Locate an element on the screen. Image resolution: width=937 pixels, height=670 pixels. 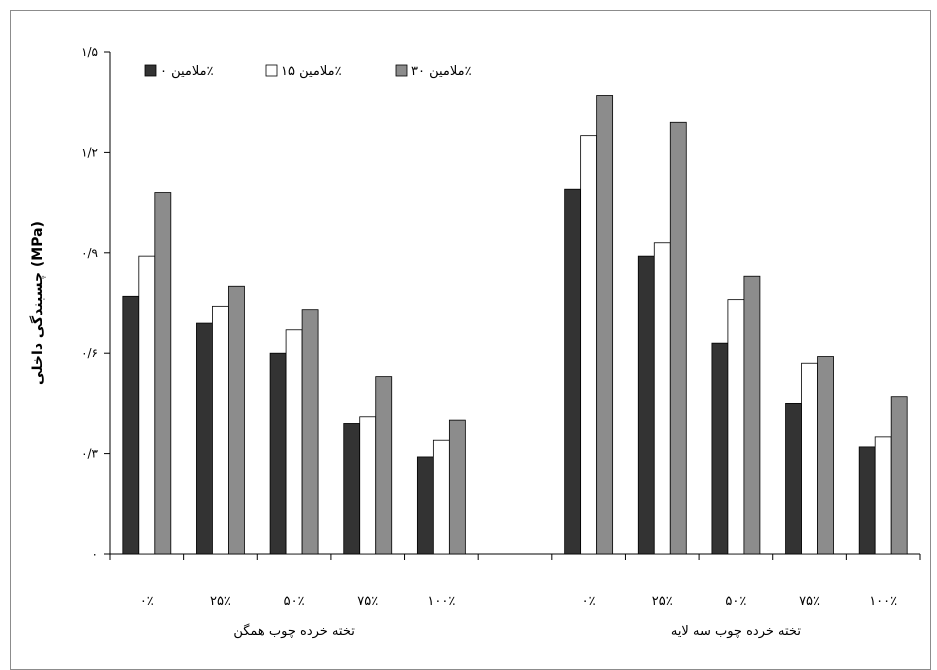
group-label: تخته خرده چوب سه لایه is located at coordinates (736, 631).